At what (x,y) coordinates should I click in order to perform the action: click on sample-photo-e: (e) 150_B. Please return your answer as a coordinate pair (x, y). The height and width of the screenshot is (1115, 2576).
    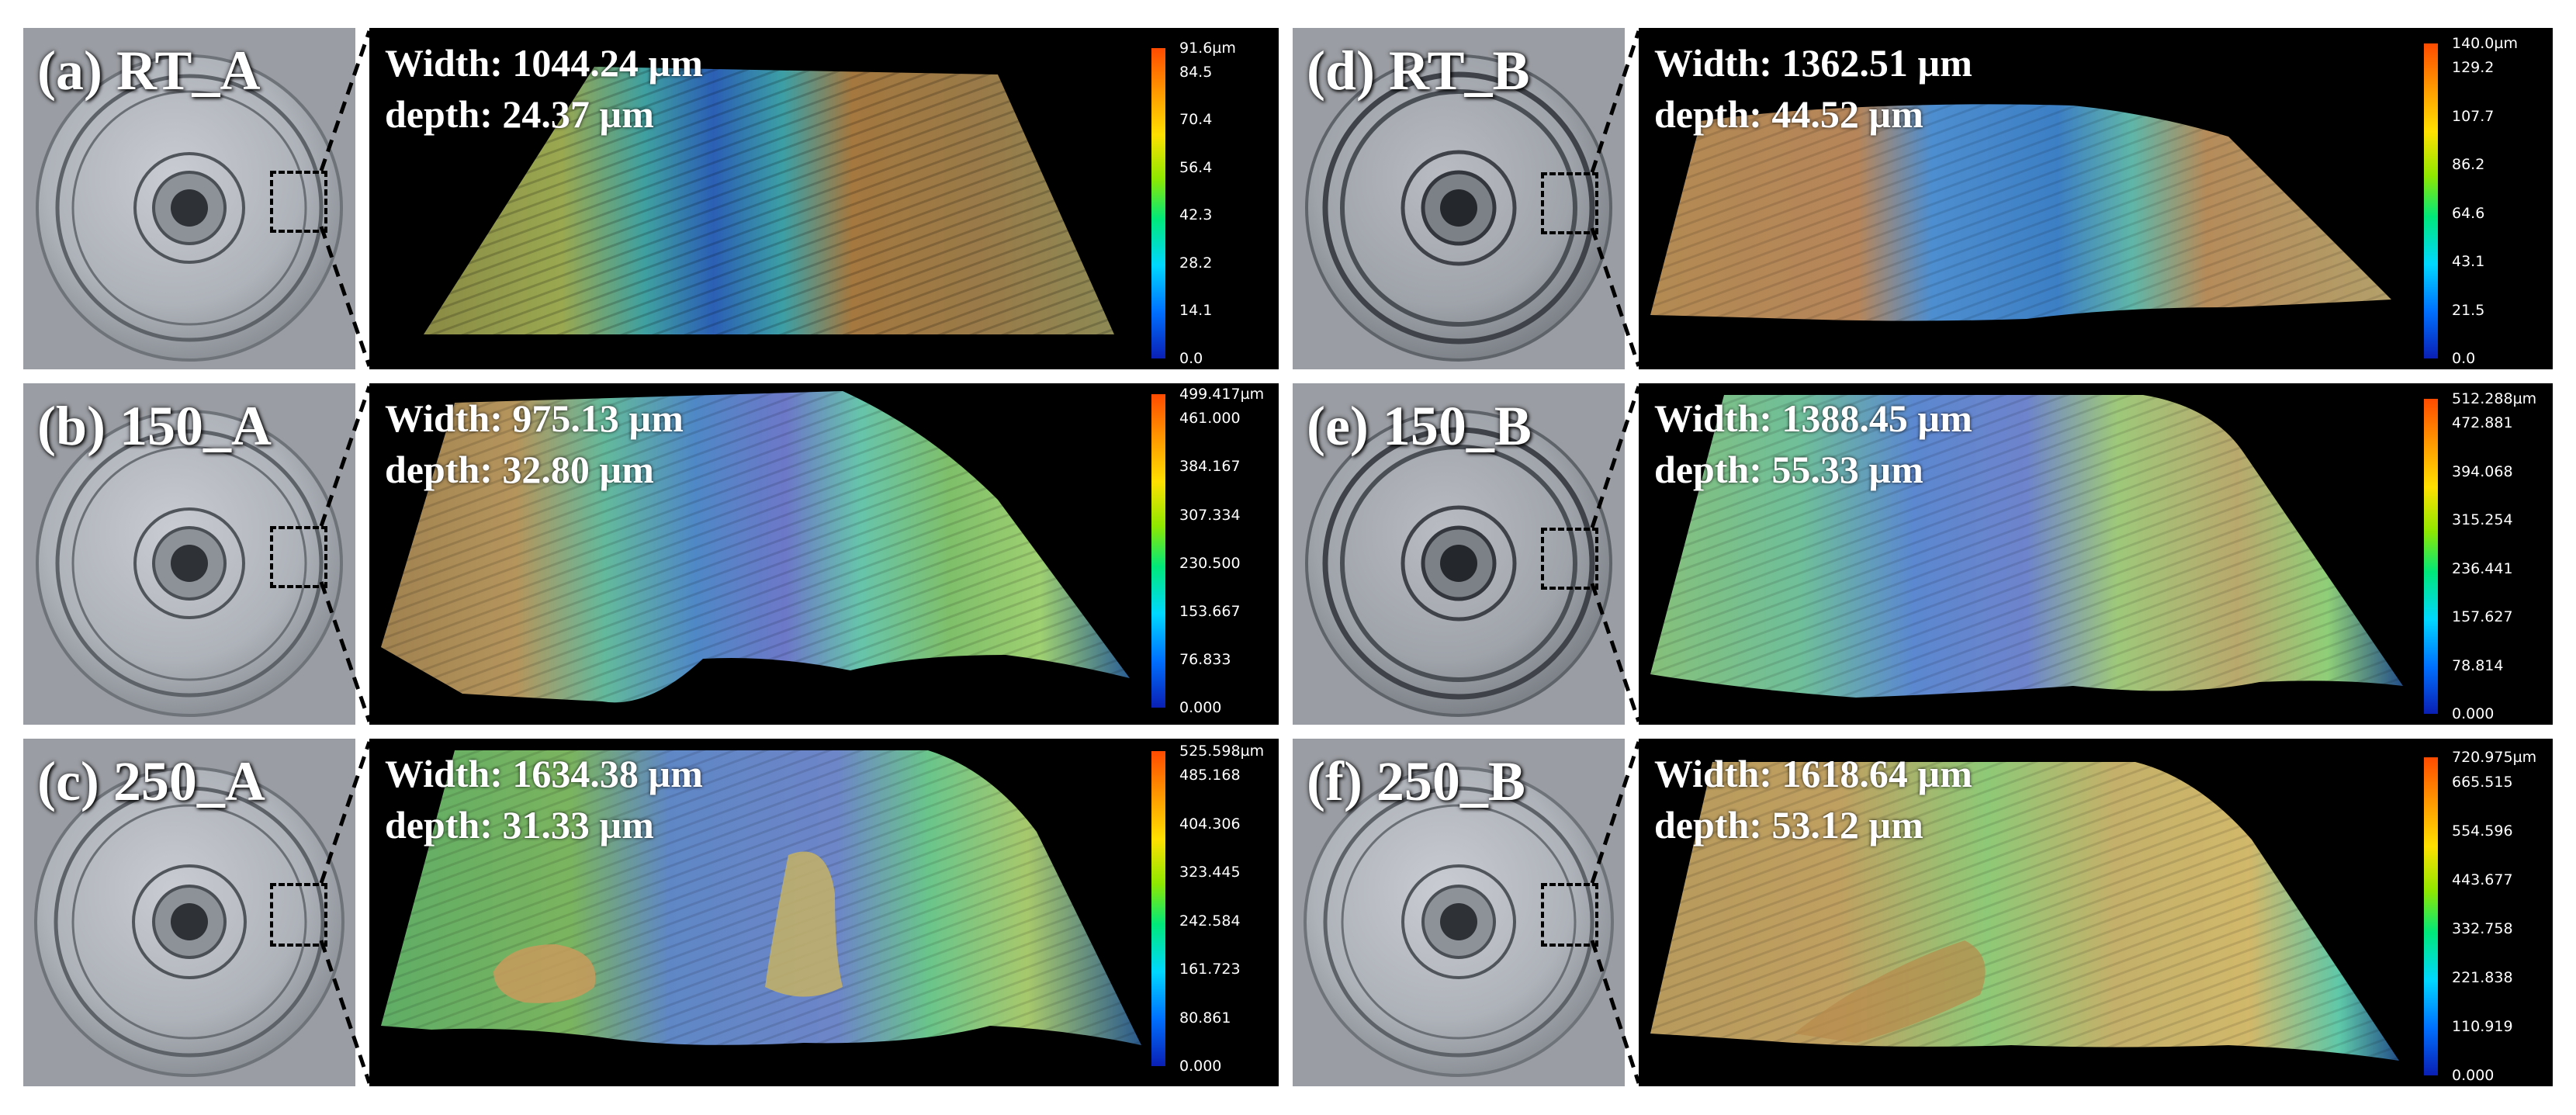
    Looking at the image, I should click on (1459, 554).